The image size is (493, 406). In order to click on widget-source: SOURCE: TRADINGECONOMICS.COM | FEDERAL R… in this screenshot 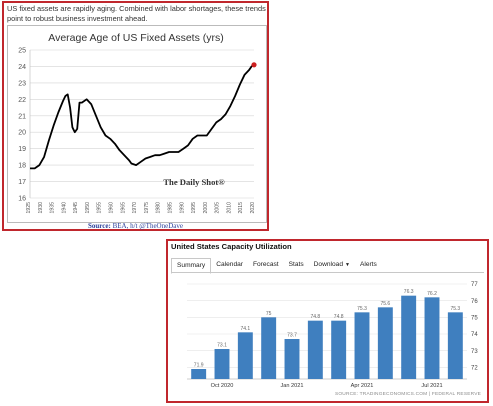, I will do `click(407, 394)`.